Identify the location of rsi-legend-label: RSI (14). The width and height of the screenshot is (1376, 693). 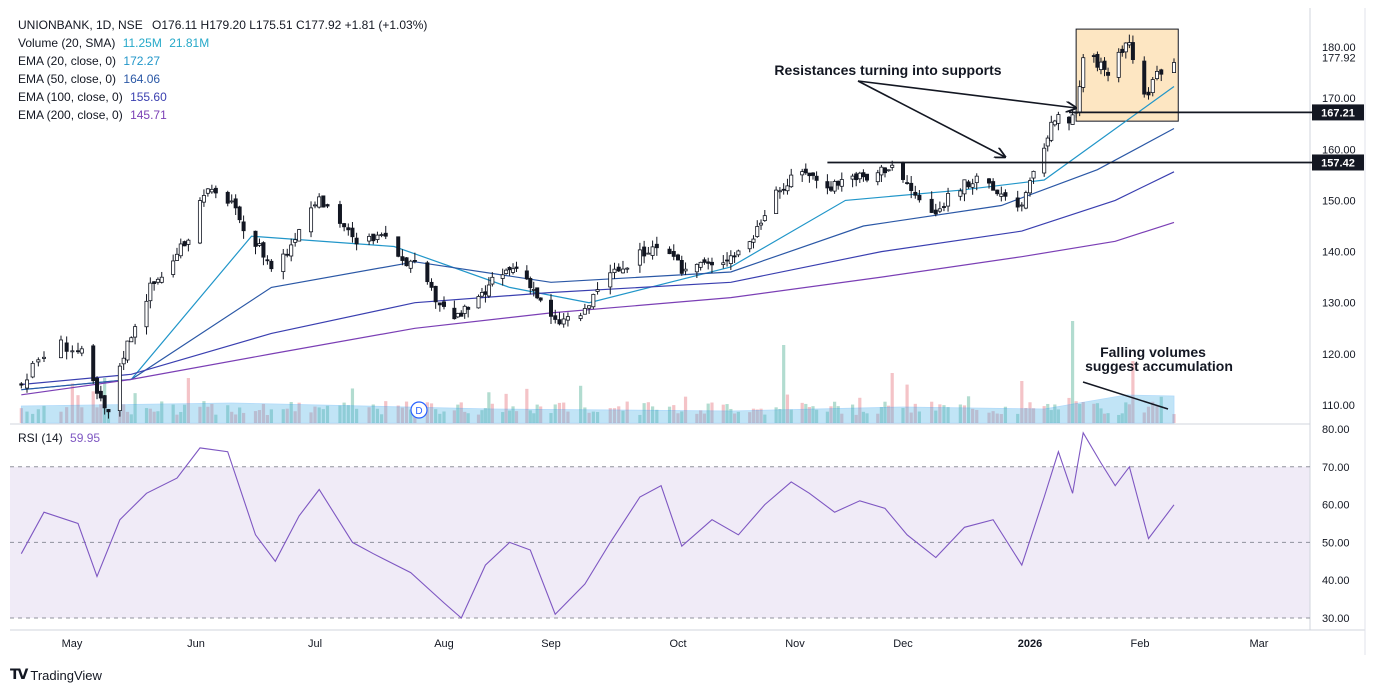
(40, 438).